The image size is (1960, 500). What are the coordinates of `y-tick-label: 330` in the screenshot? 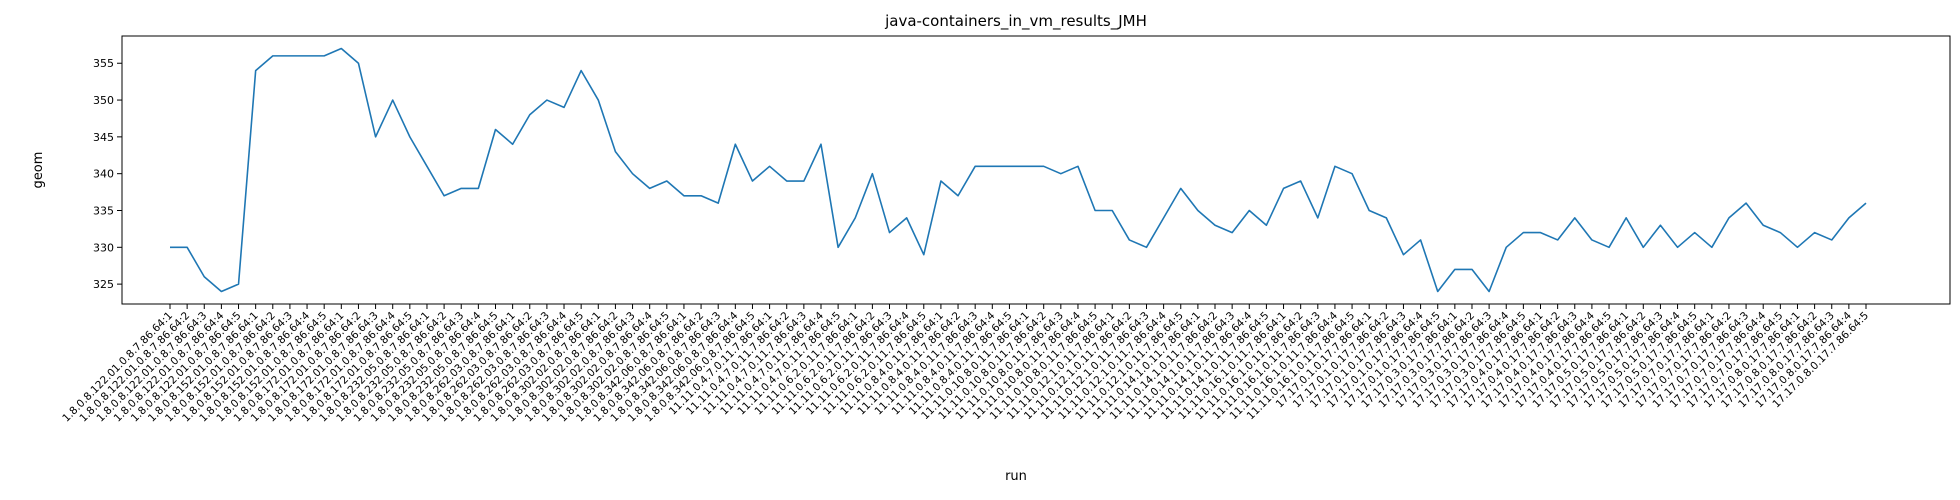 It's located at (103, 247).